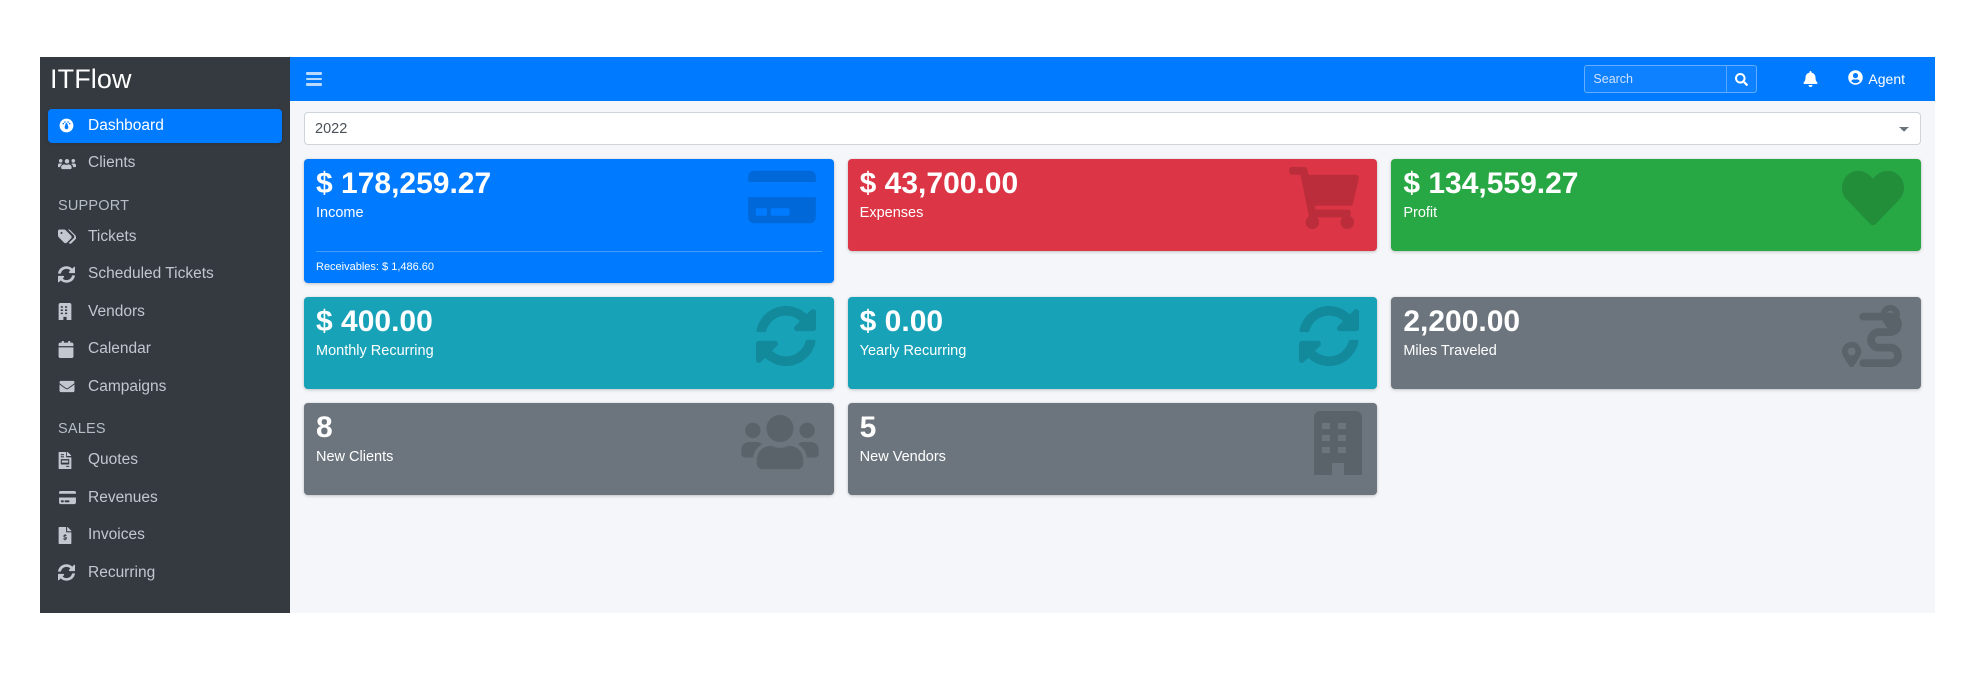 Image resolution: width=1975 pixels, height=675 pixels. What do you see at coordinates (1324, 198) in the screenshot?
I see `shopping-cart-icon` at bounding box center [1324, 198].